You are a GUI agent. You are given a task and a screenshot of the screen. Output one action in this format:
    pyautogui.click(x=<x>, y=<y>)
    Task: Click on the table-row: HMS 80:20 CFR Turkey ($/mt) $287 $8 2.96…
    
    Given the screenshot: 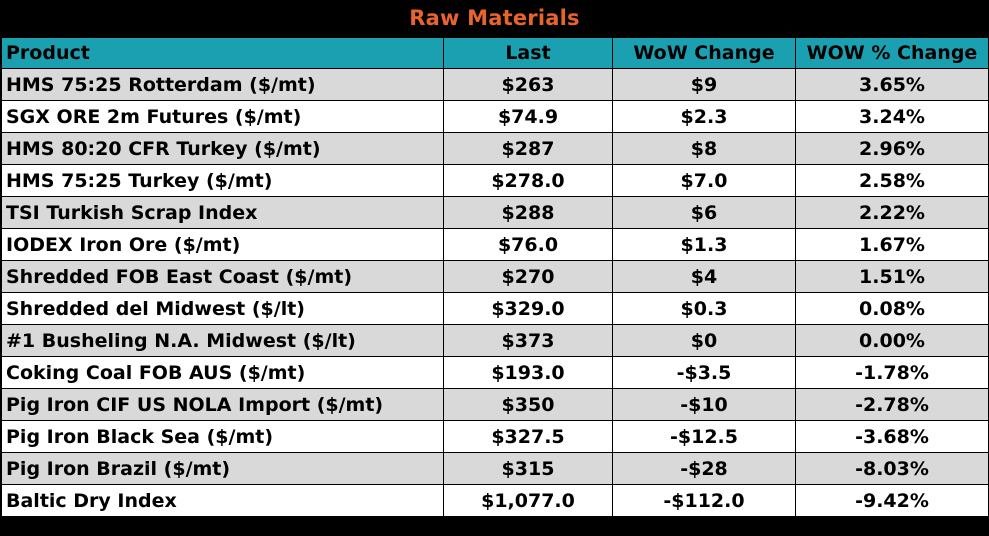 What is the action you would take?
    pyautogui.click(x=495, y=148)
    